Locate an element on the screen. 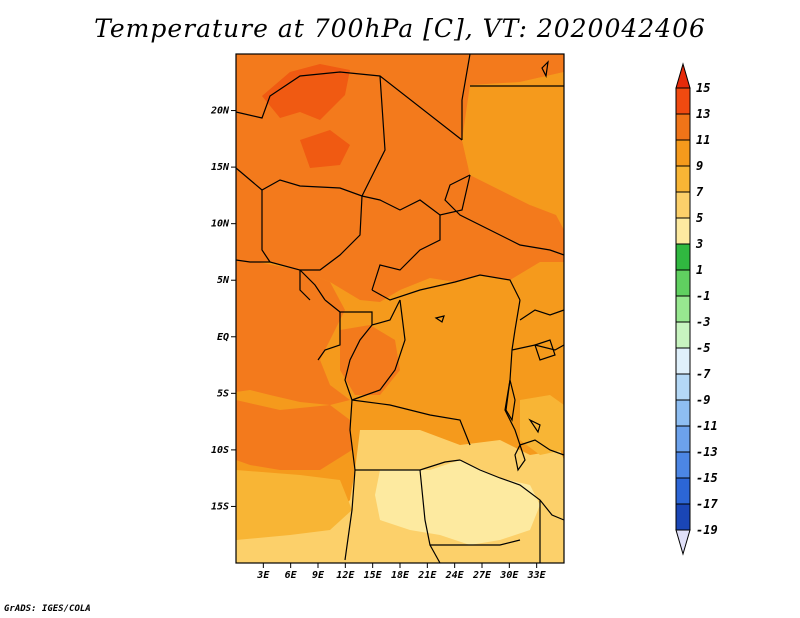  y-axis: 20N 15N 10N 5N EQ 5S 10S 15S is located at coordinates (223, 309).